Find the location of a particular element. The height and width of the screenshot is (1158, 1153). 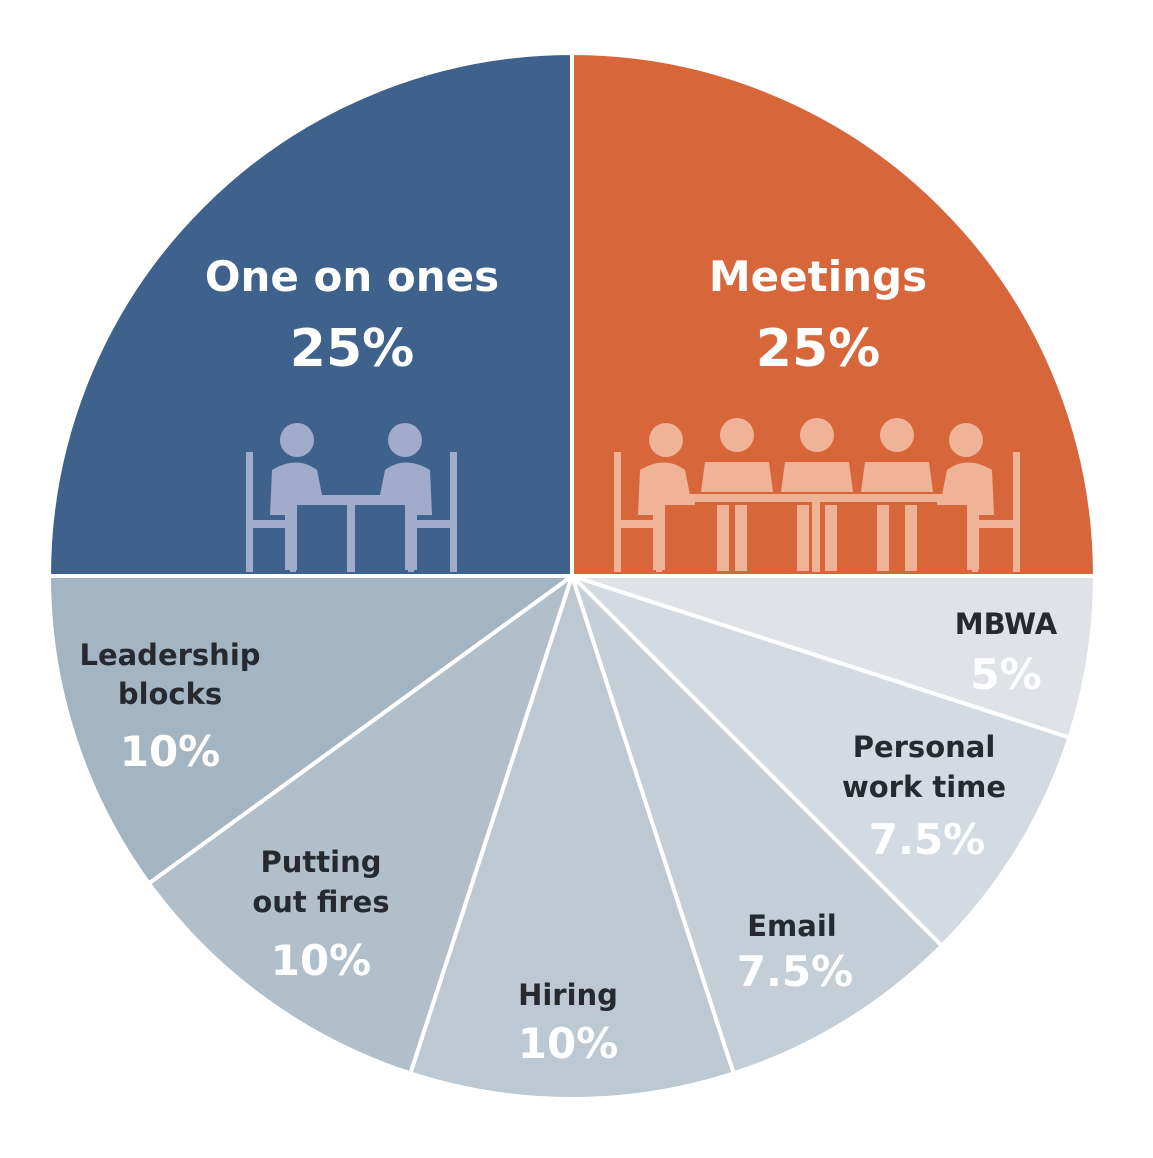

pie-slice-email is located at coordinates (757, 825).